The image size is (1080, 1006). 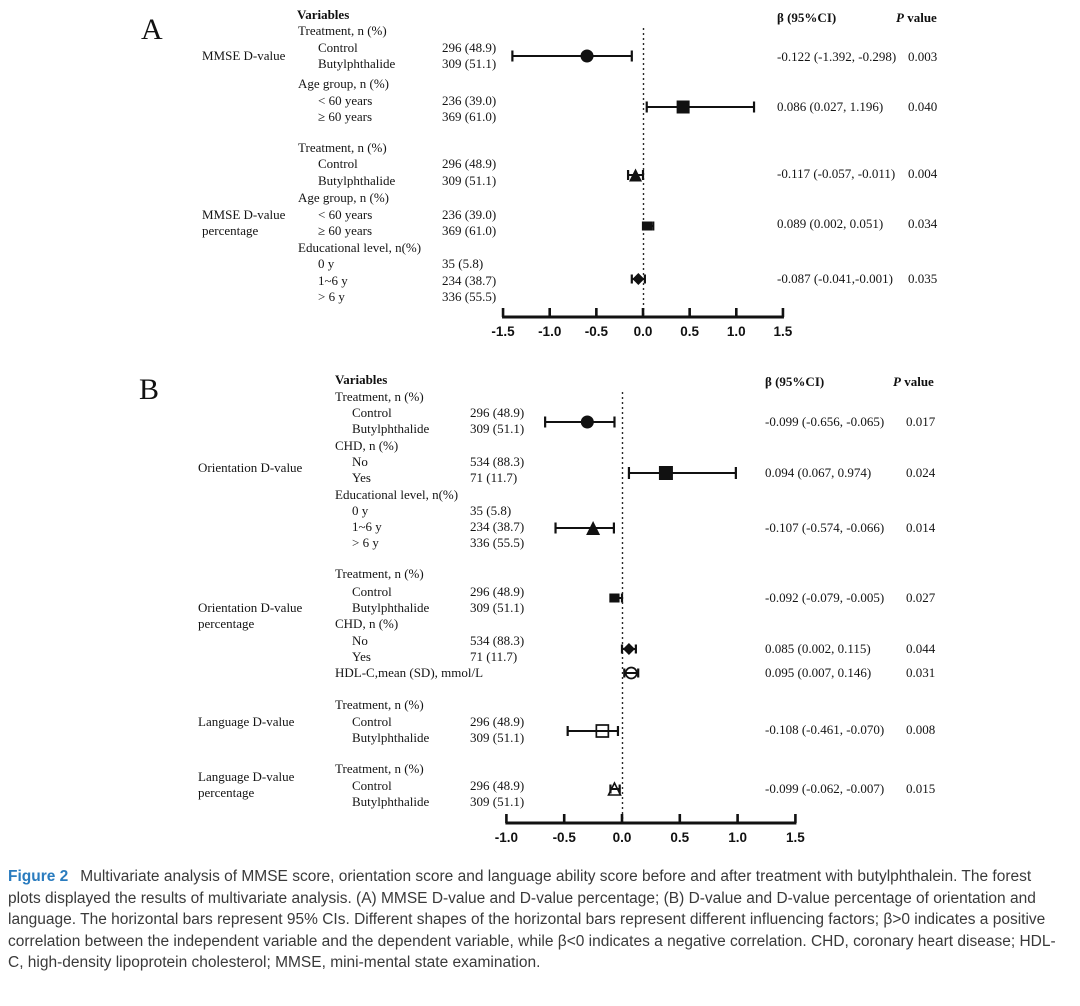 What do you see at coordinates (503, 331) in the screenshot?
I see `panel-a-axis-tick-label: -1.5` at bounding box center [503, 331].